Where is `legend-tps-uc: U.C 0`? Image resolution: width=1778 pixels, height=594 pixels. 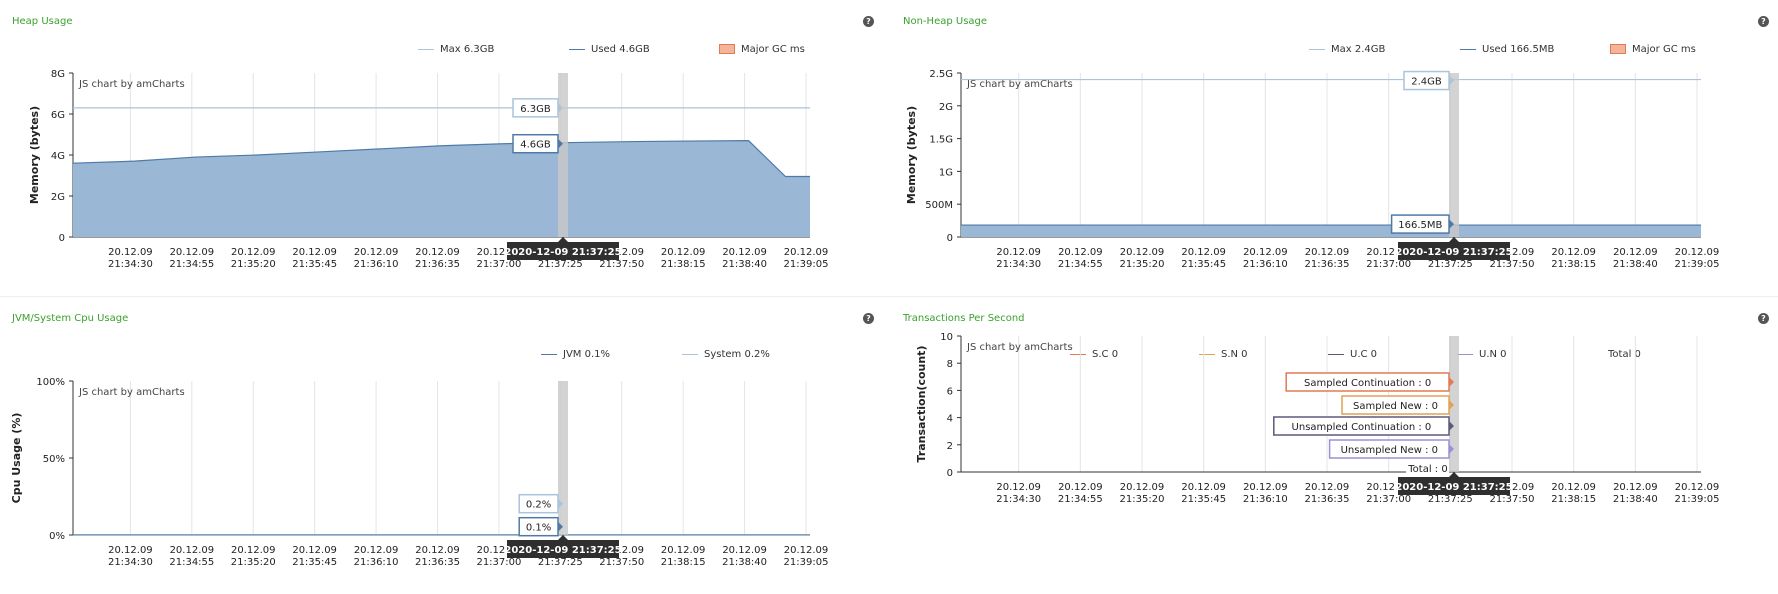
legend-tps-uc: U.C 0 is located at coordinates (1352, 354).